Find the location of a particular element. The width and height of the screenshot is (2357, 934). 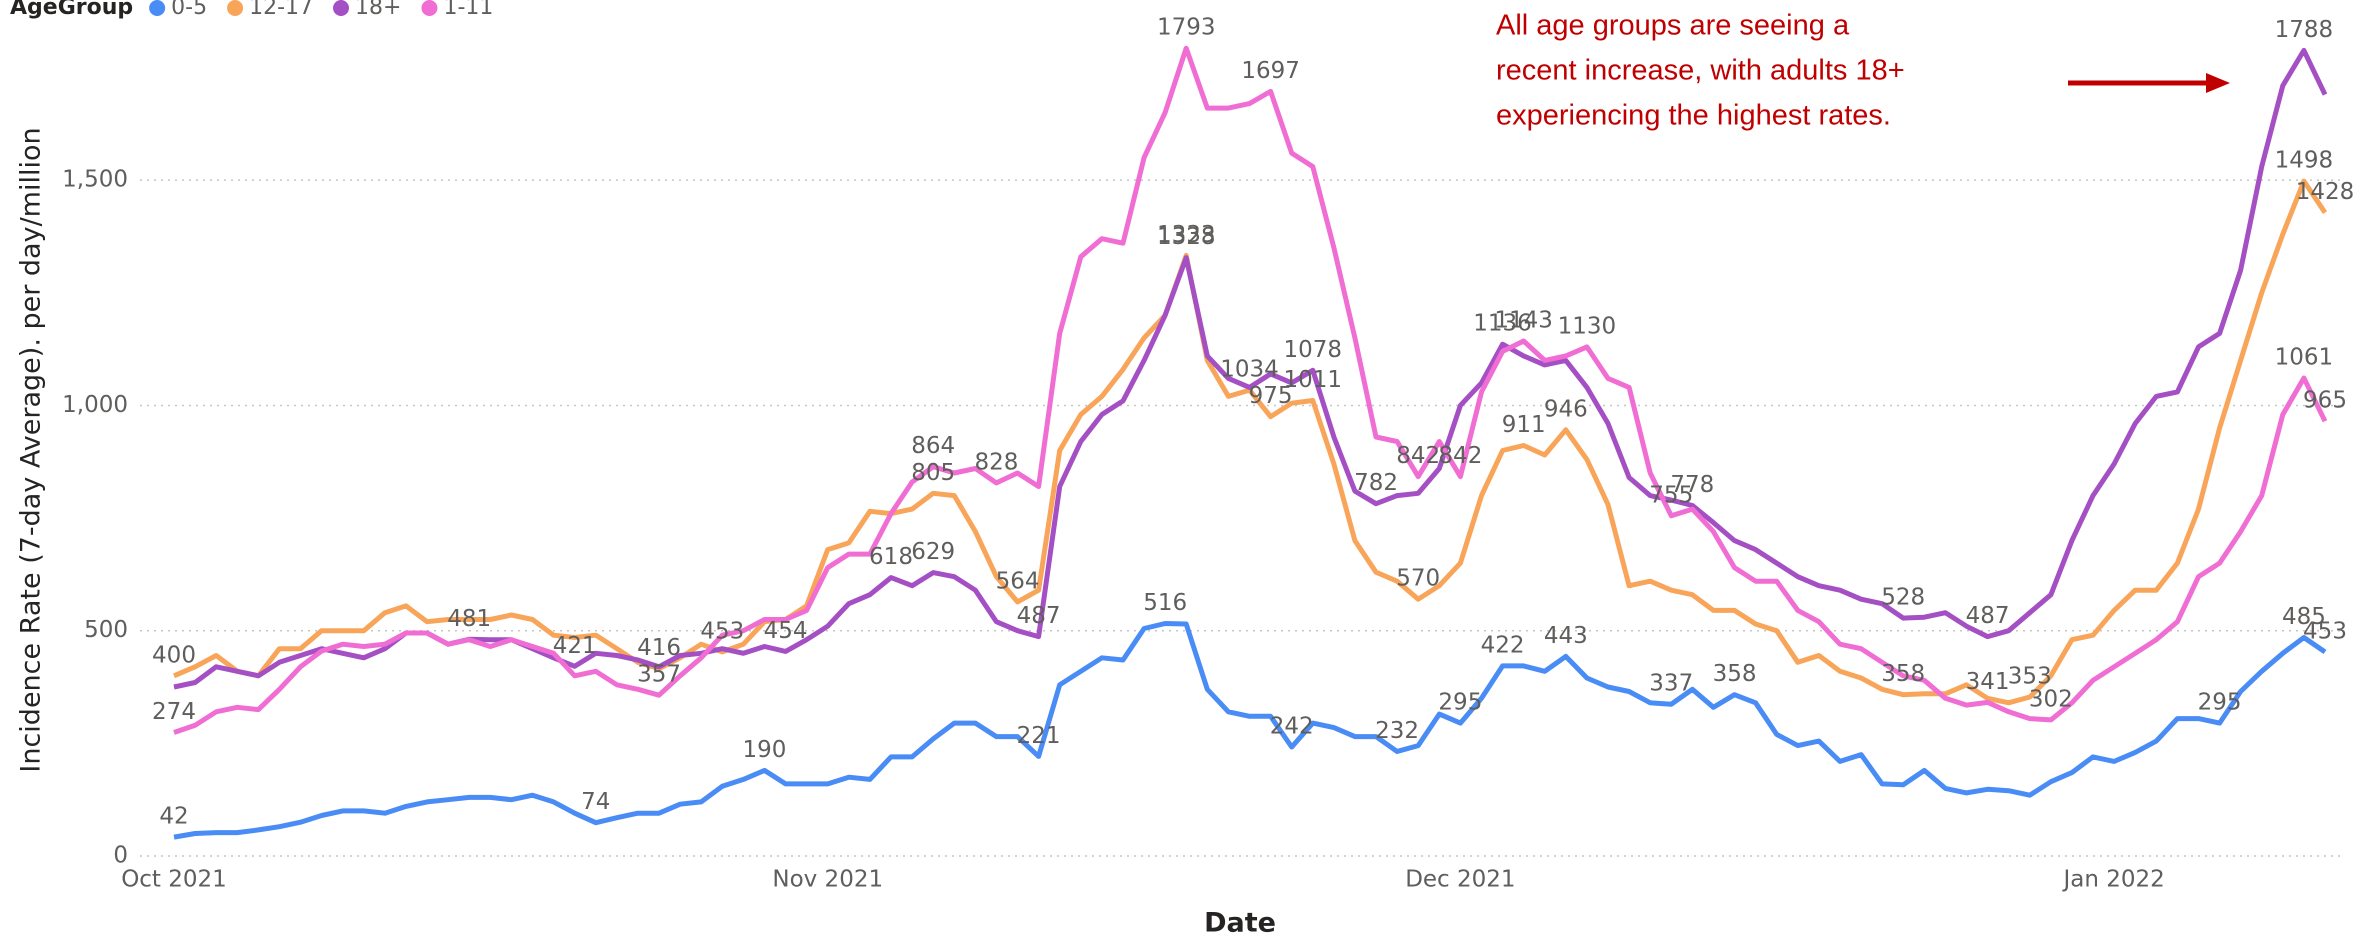

data-label: 421 is located at coordinates (575, 646).